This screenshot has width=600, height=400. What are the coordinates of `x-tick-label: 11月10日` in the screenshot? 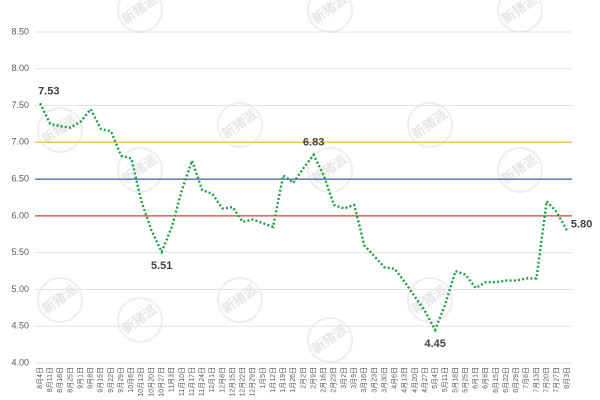 It's located at (182, 381).